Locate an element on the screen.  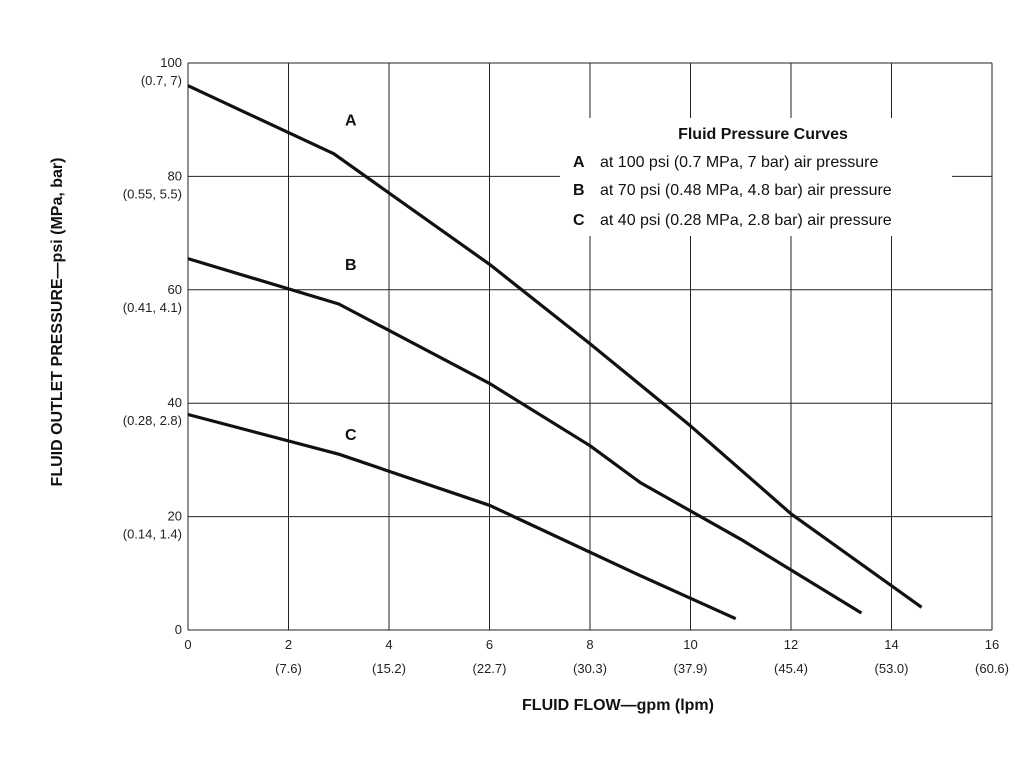
x-tick-label: 6 is located at coordinates (489, 644).